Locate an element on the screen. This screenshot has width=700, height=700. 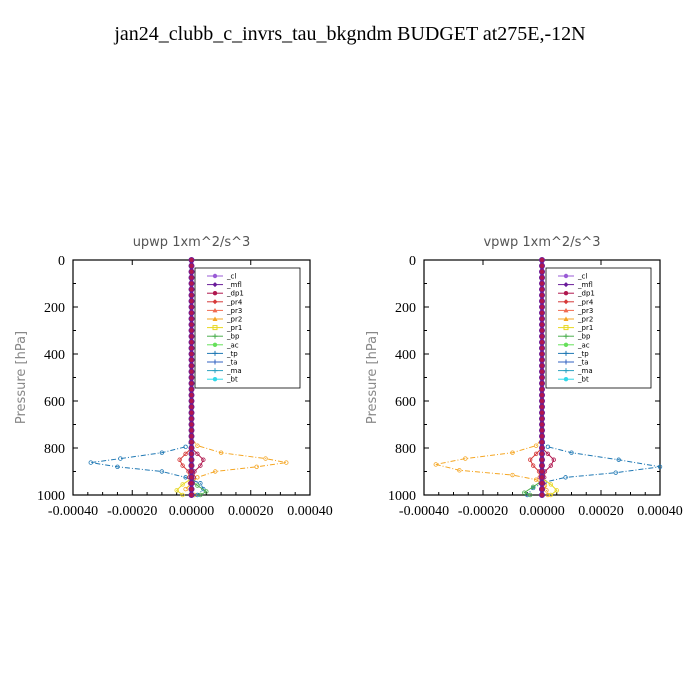
legend-label_pr2: _pr2 is located at coordinates (234, 320).